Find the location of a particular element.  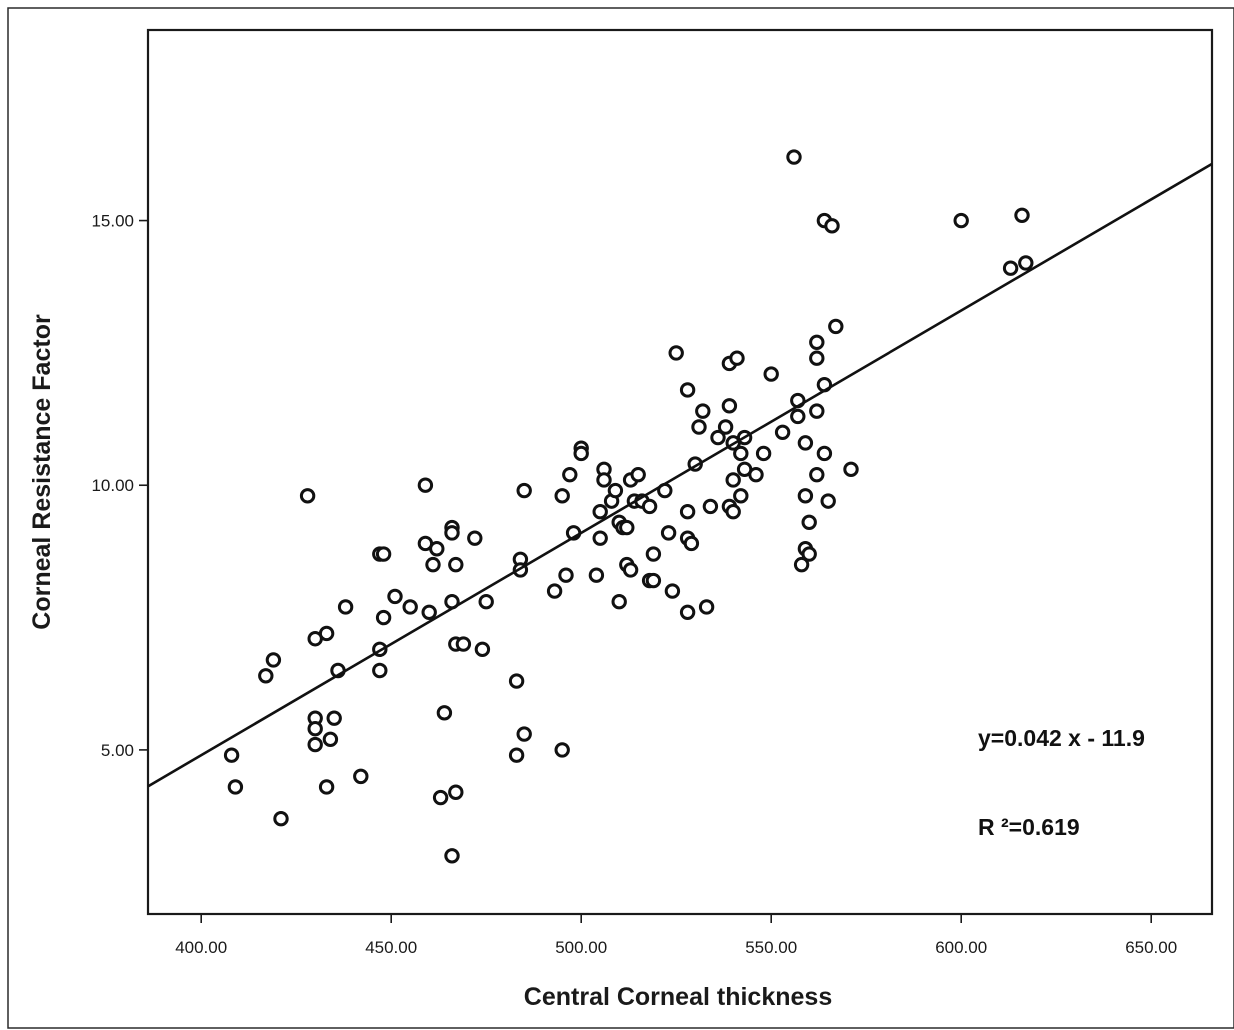

y-axis-label: Corneal Resistance Factor is located at coordinates (42, 472).